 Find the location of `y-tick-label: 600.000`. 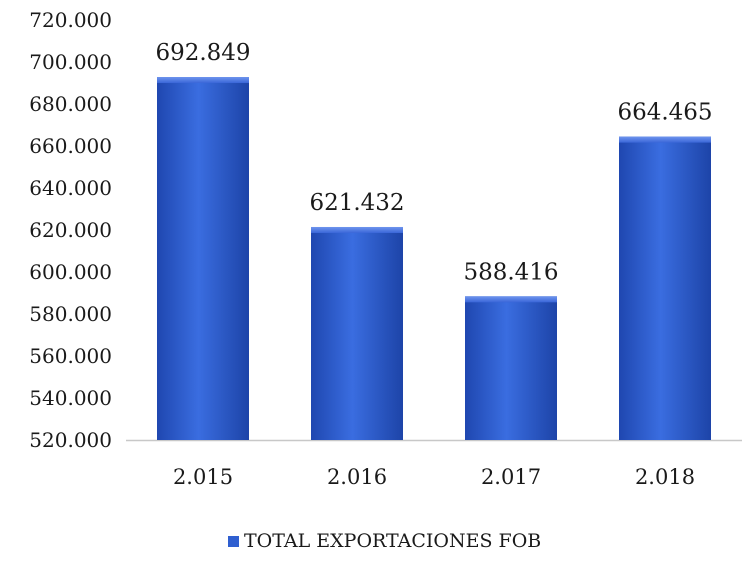

y-tick-label: 600.000 is located at coordinates (70, 272).